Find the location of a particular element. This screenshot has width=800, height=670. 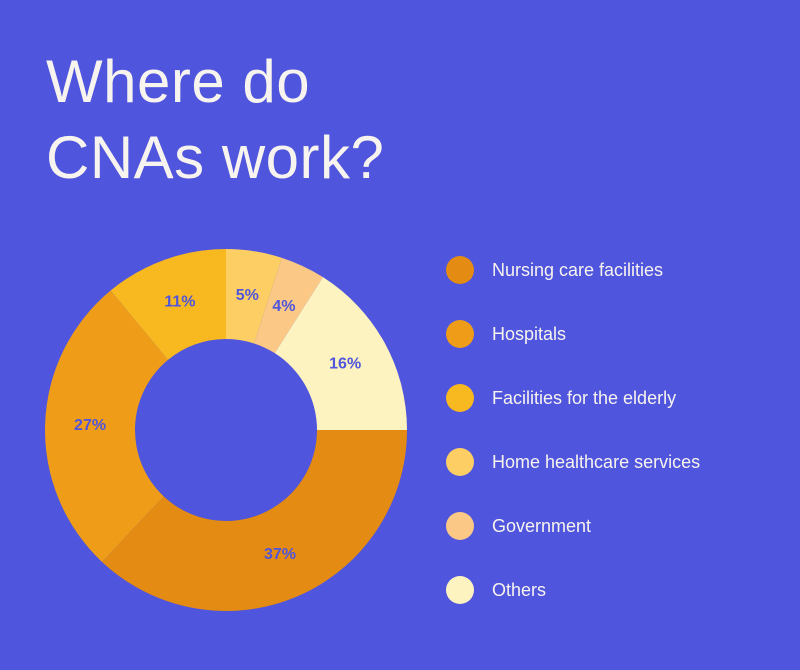

slice-label-nursing-care-facilities: 37% is located at coordinates (280, 554).